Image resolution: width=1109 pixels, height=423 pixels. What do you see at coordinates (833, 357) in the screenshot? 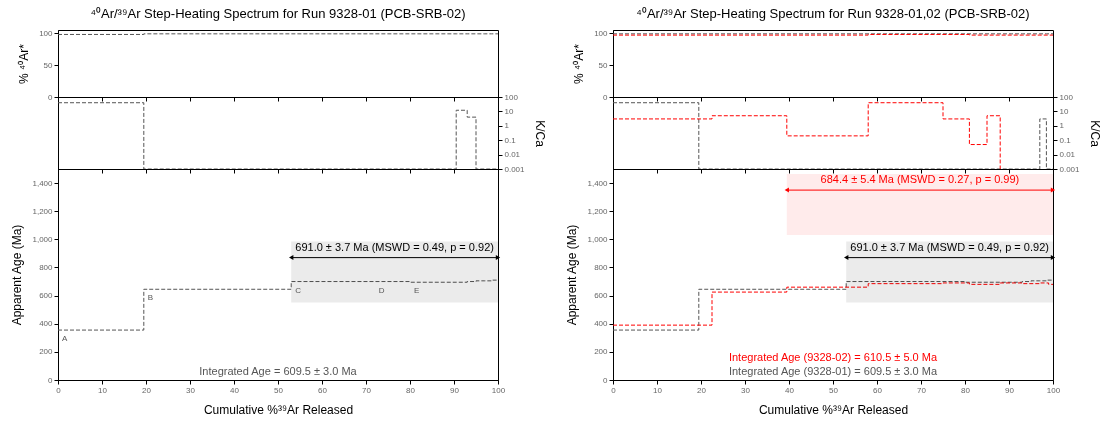
I see `annotation: Integrated Age (9328-02) = 610.5 ± 5.0 Ma` at bounding box center [833, 357].